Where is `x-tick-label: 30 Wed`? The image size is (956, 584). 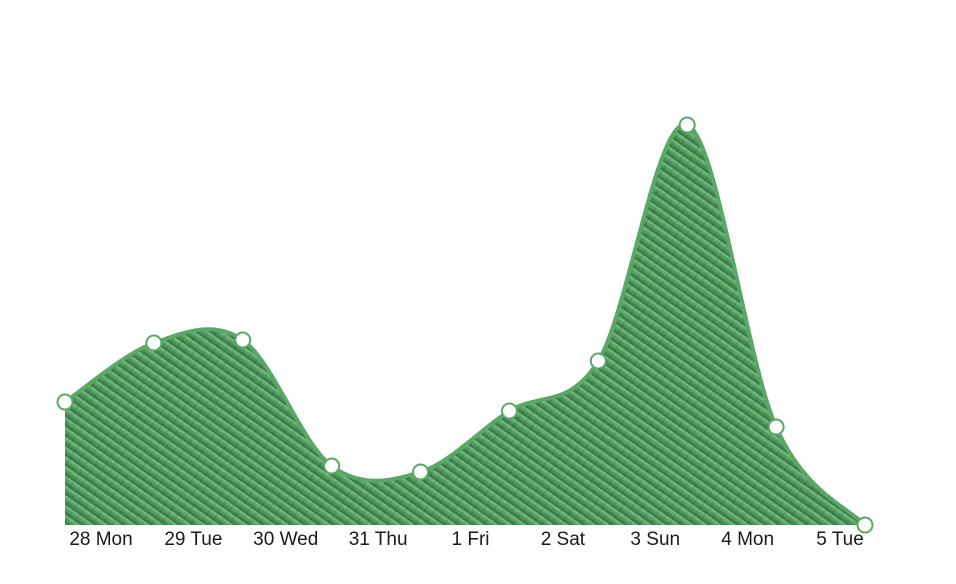
x-tick-label: 30 Wed is located at coordinates (285, 539).